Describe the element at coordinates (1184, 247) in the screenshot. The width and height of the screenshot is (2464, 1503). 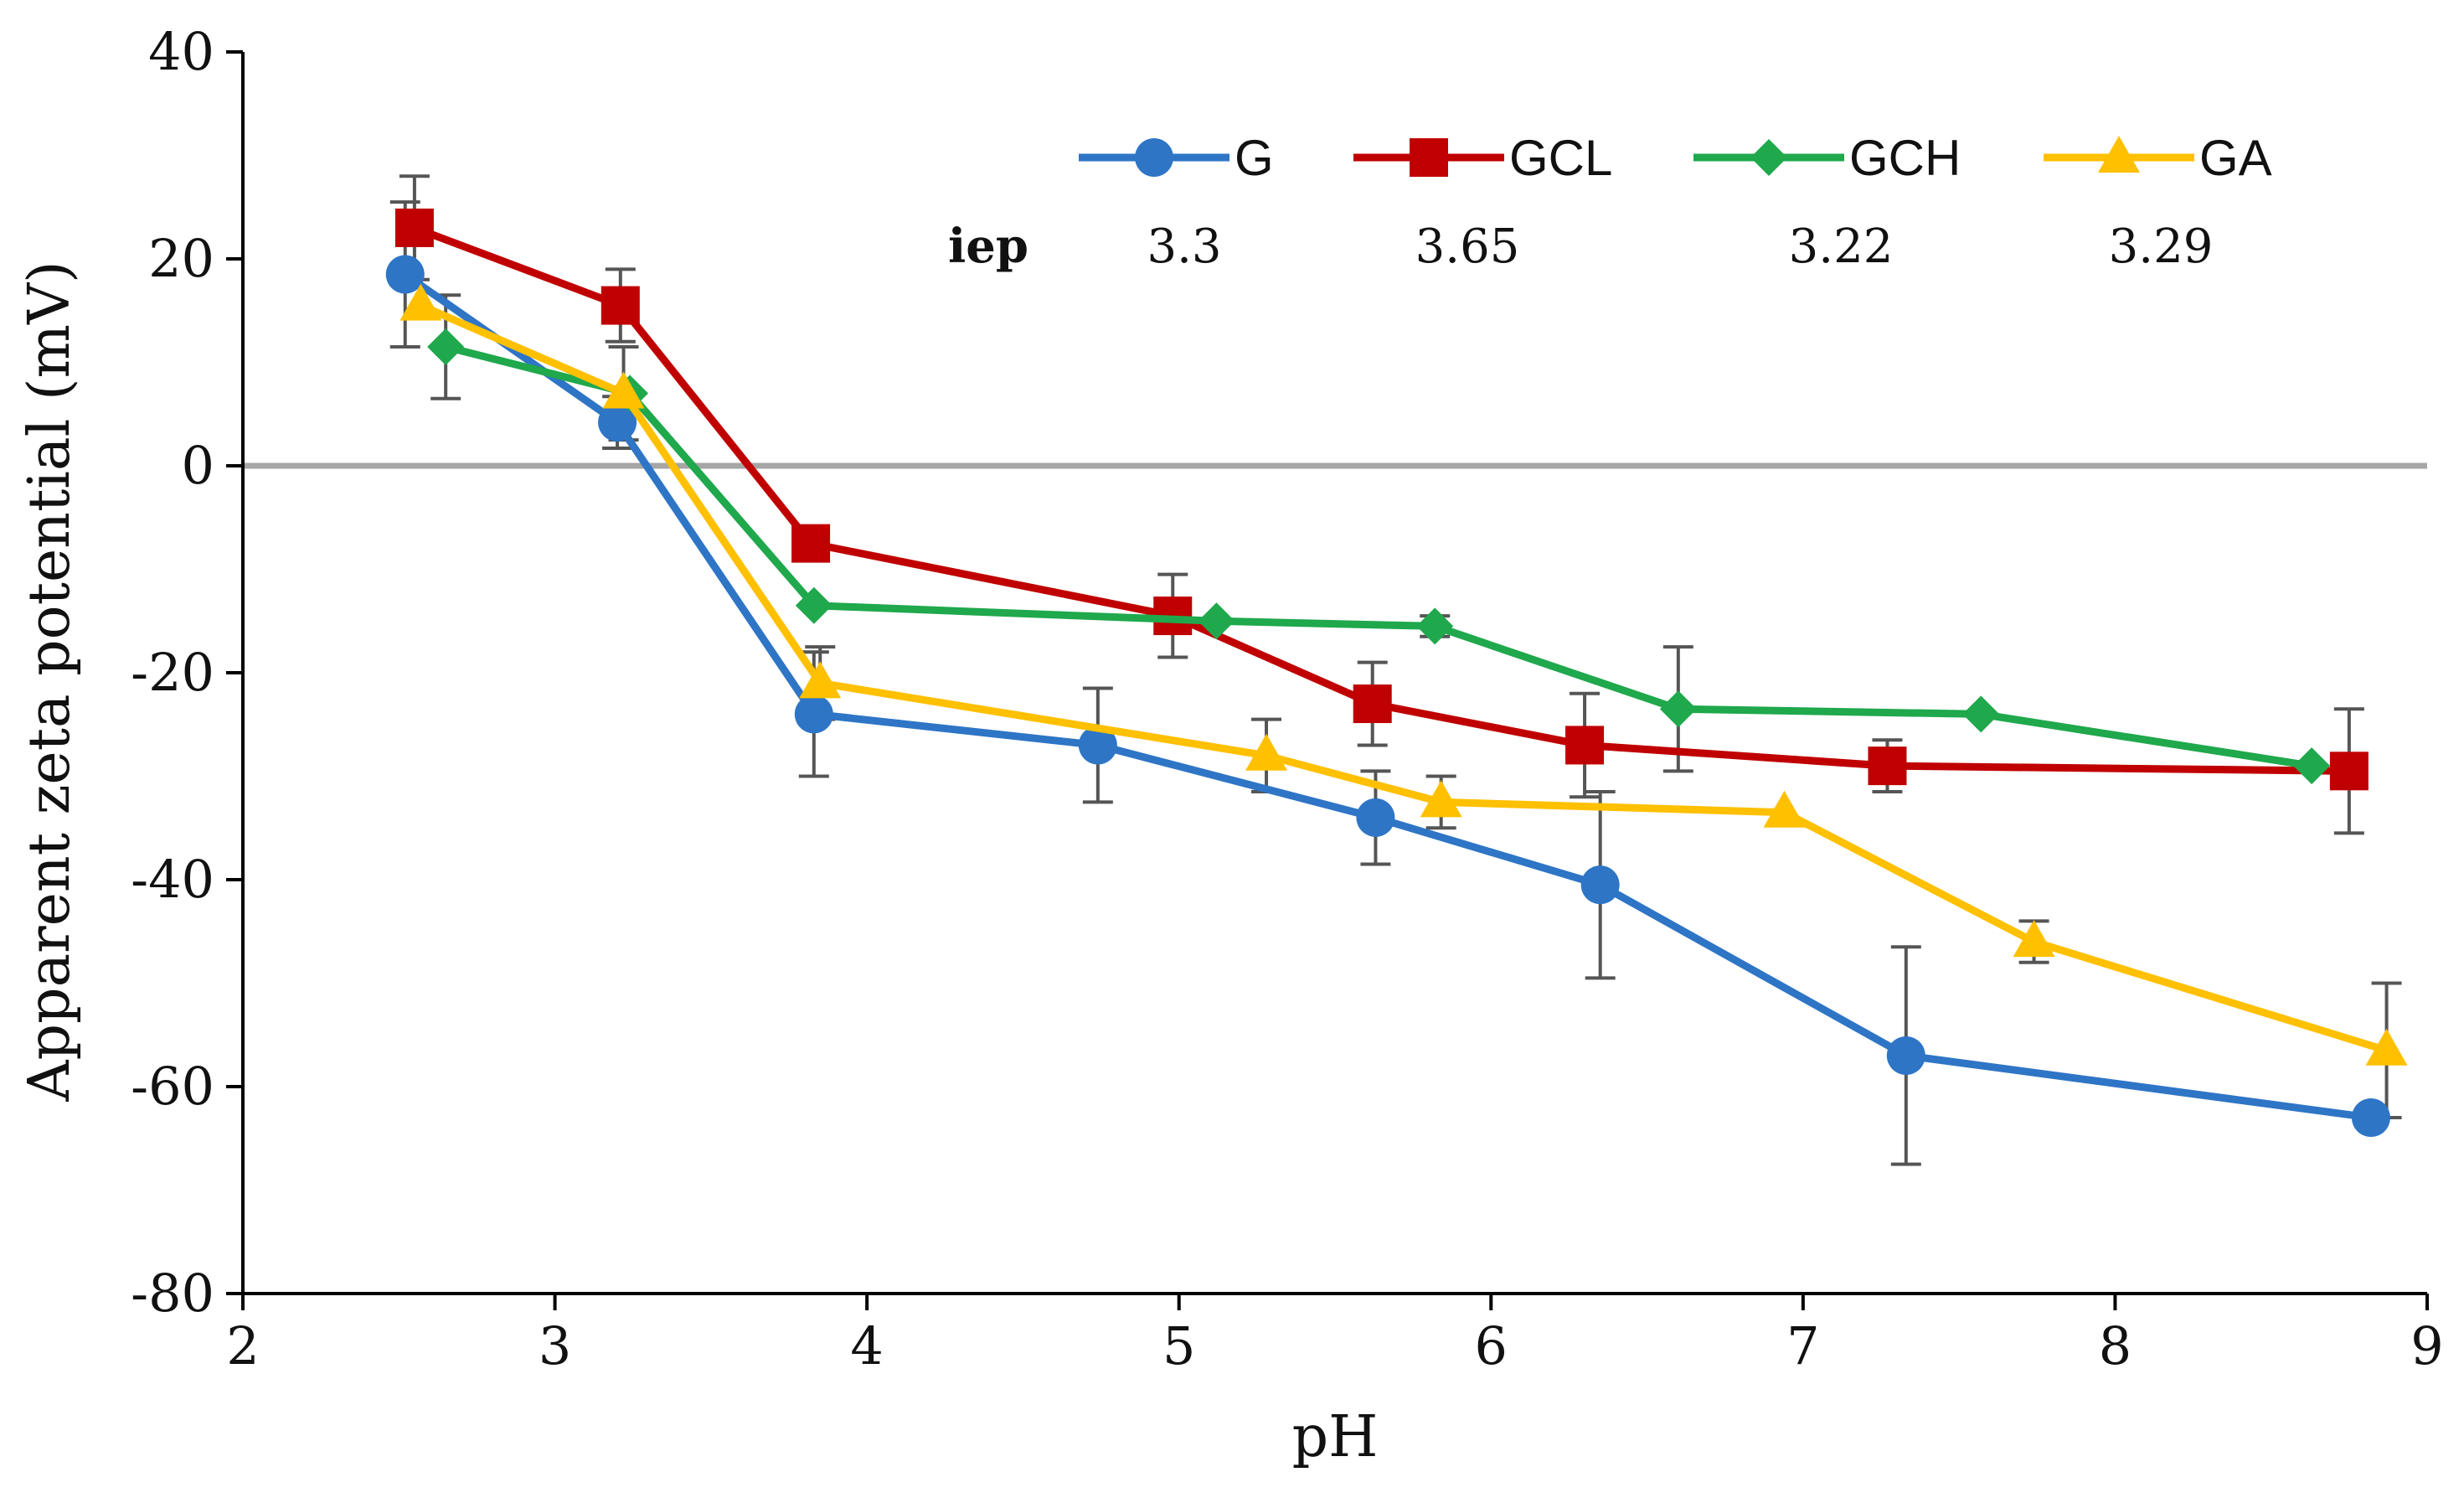
I see `iep-value-G: 3.3` at that location.